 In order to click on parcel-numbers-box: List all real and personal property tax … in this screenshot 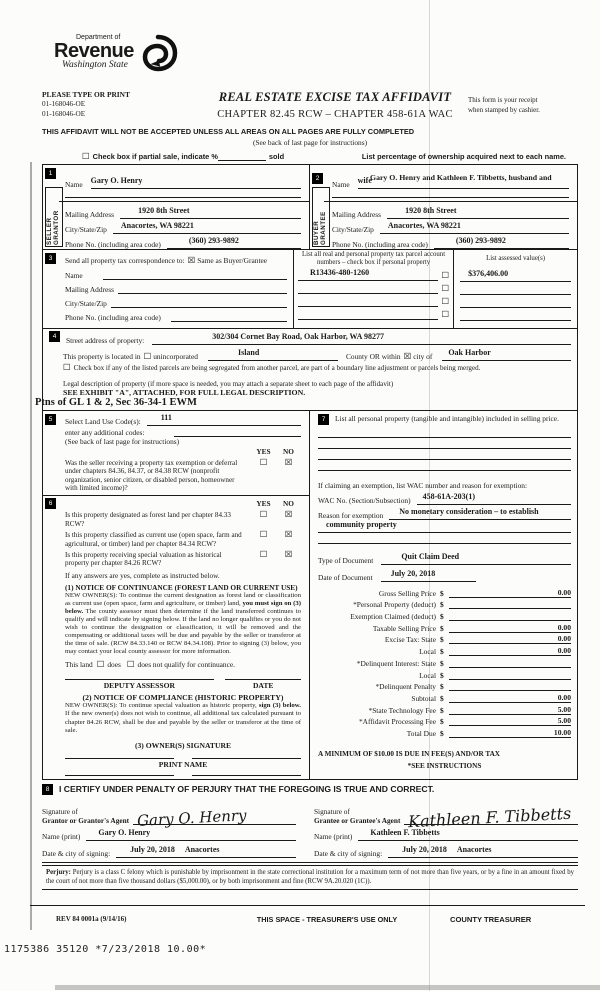, I will do `click(374, 289)`.